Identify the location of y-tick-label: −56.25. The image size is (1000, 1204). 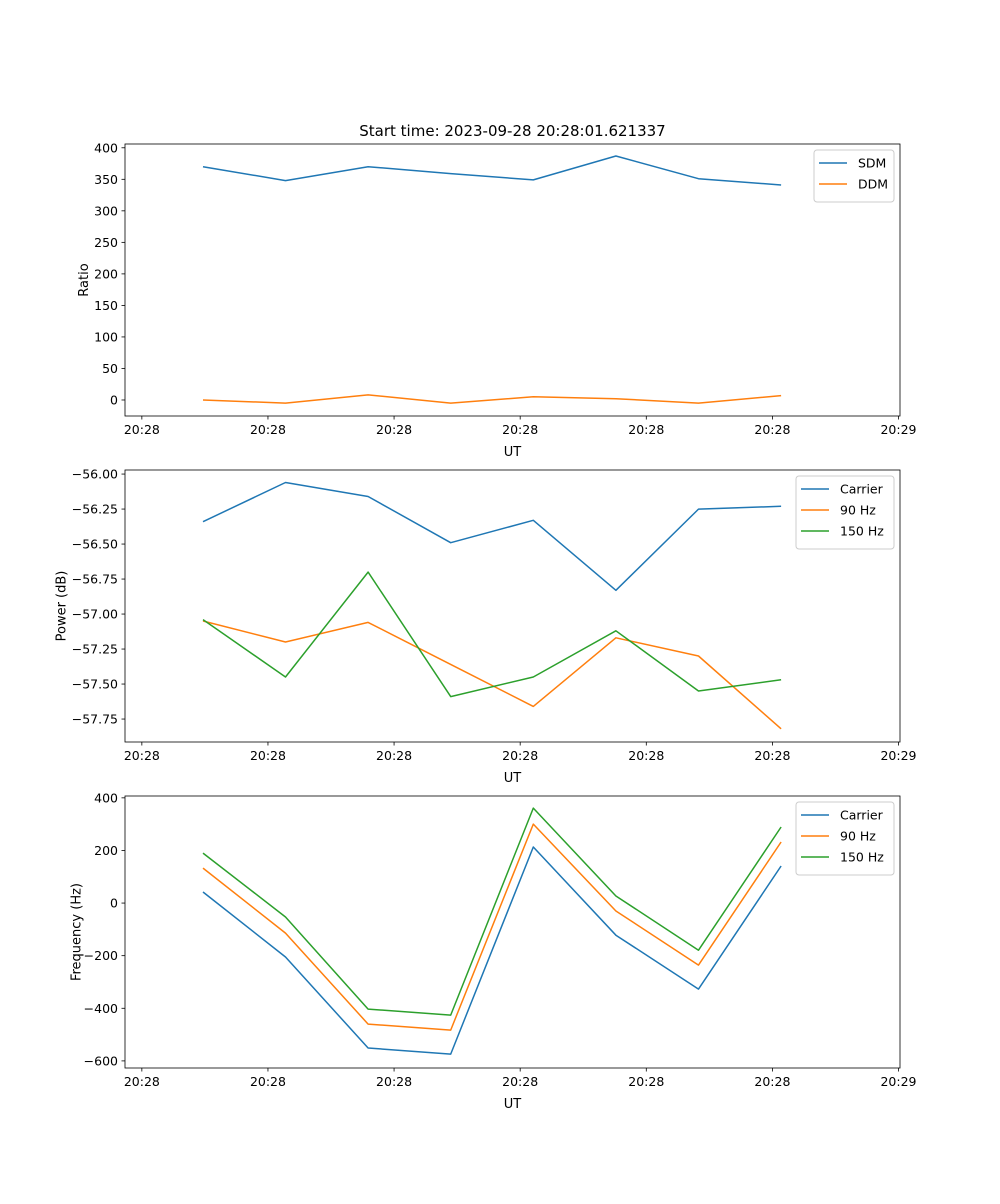
(95, 509).